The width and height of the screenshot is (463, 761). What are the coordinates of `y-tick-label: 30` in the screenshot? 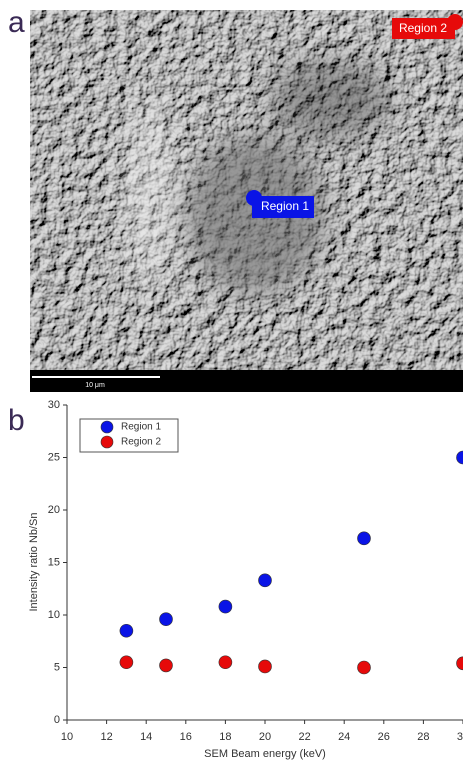 It's located at (54, 405).